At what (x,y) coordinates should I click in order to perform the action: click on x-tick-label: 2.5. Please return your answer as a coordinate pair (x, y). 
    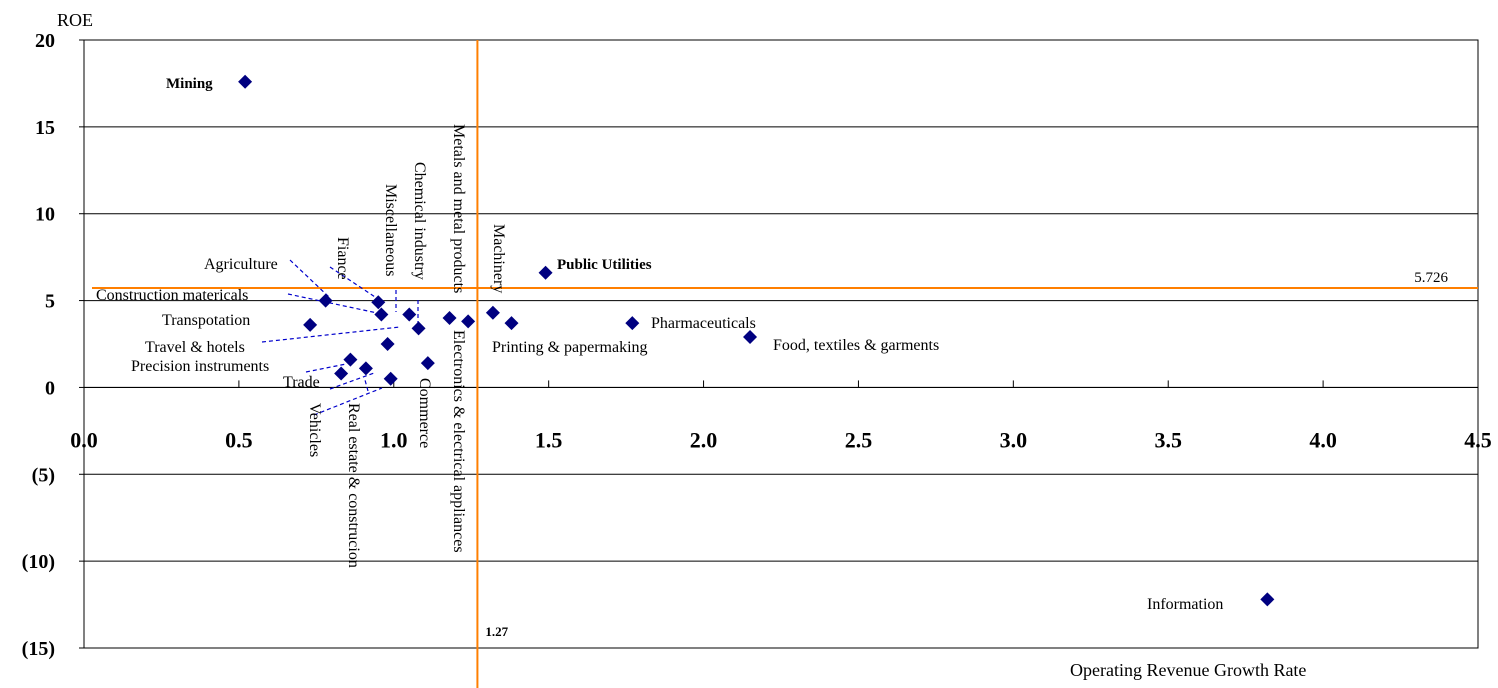
    Looking at the image, I should click on (859, 439).